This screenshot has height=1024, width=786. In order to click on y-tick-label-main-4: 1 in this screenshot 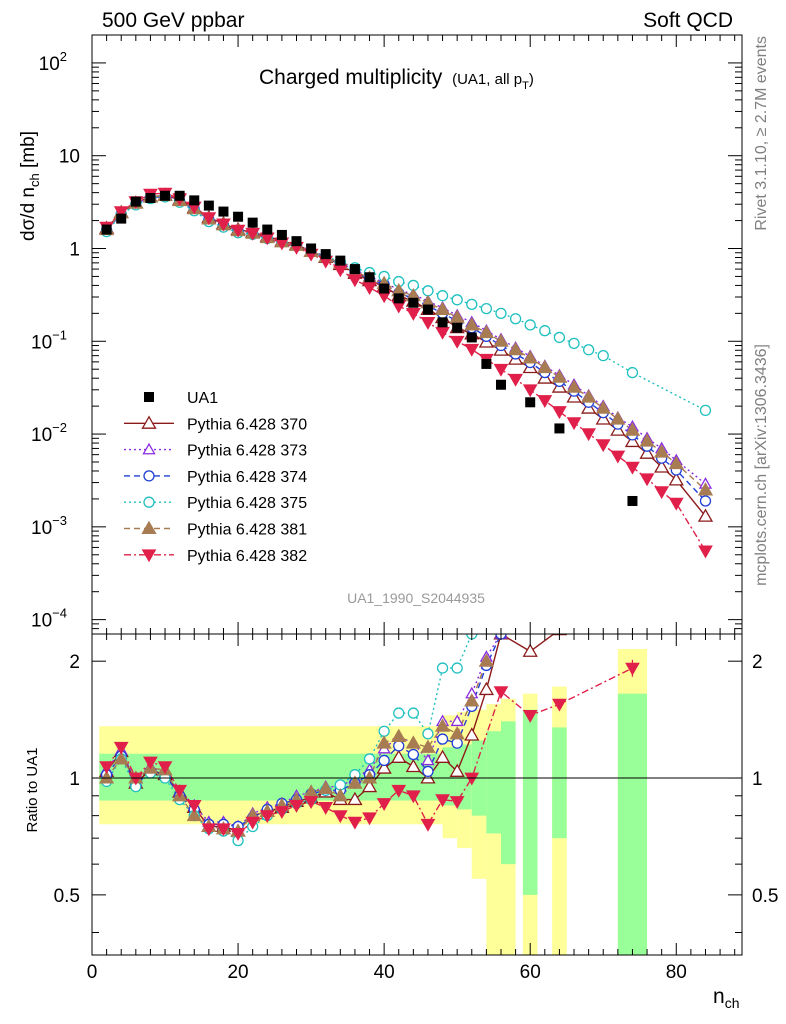, I will do `click(74, 249)`.